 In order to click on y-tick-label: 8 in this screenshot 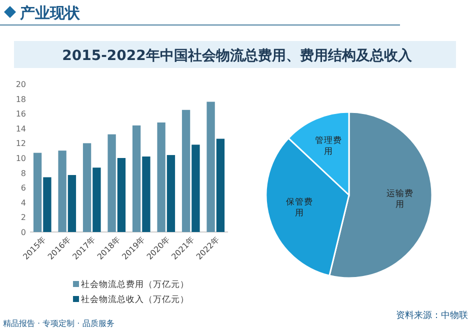, I will do `click(23, 173)`.